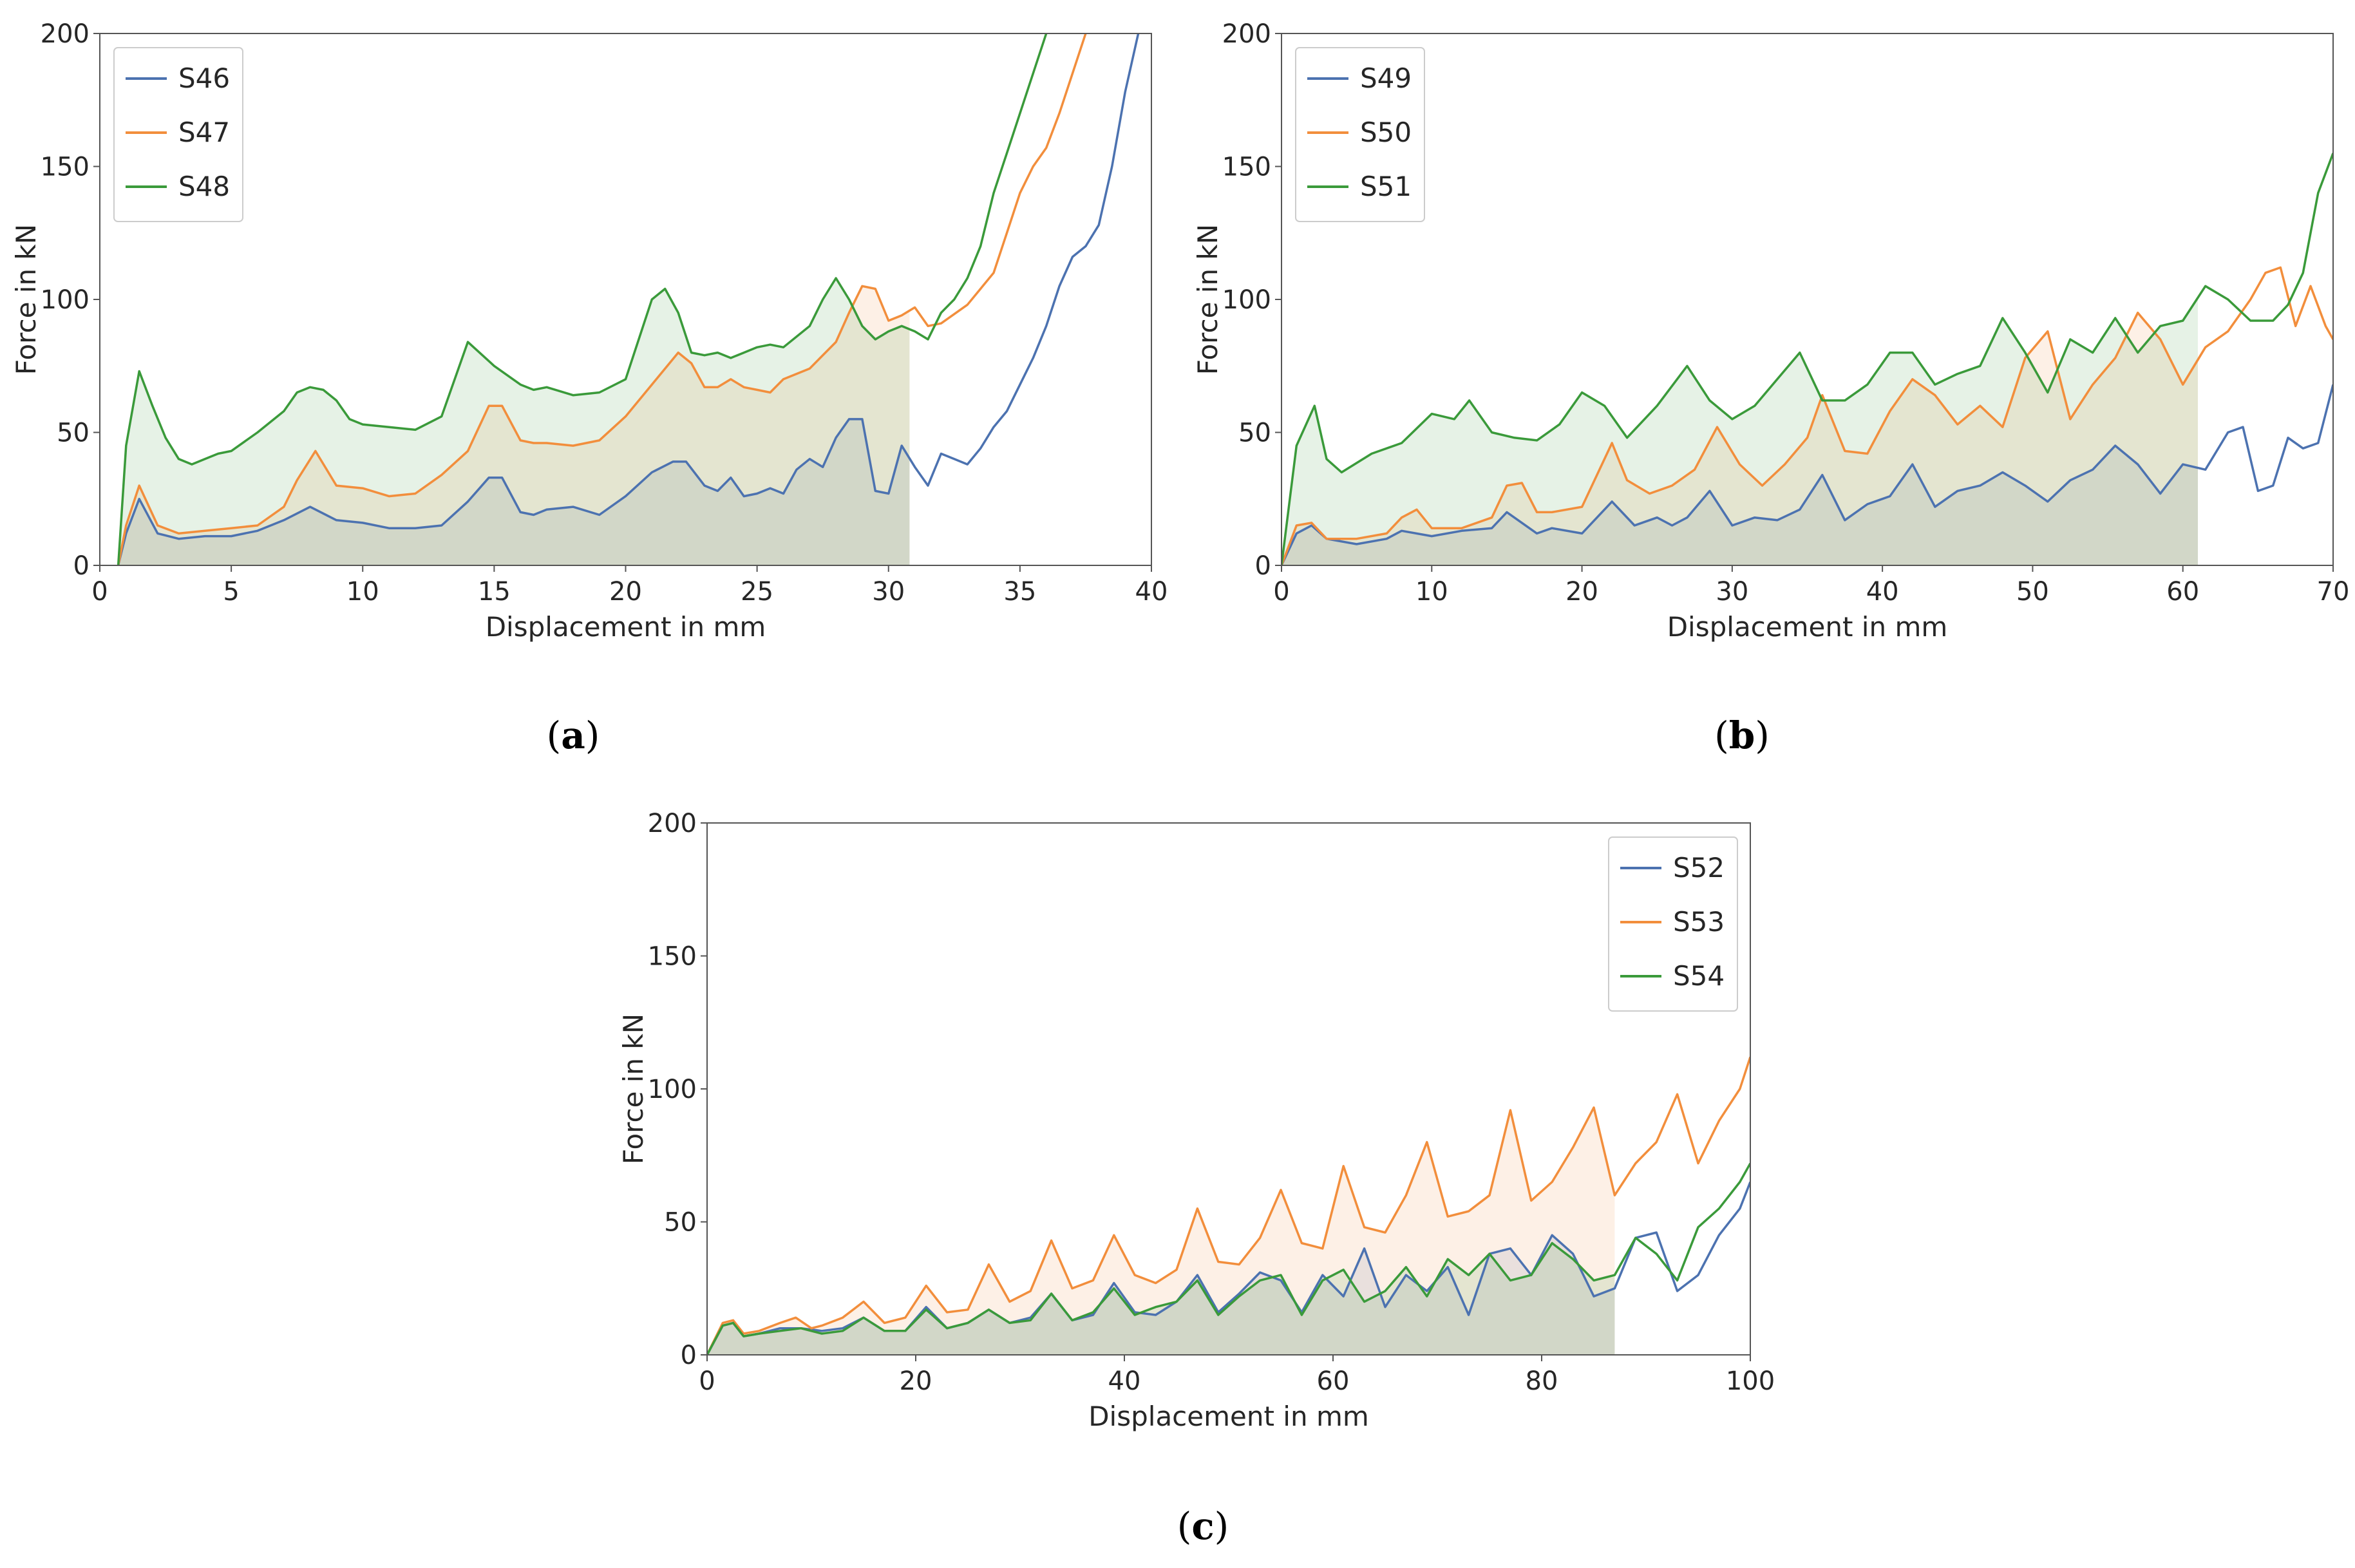 This screenshot has height=1568, width=2355. I want to click on area-S47, so click(514, 425).